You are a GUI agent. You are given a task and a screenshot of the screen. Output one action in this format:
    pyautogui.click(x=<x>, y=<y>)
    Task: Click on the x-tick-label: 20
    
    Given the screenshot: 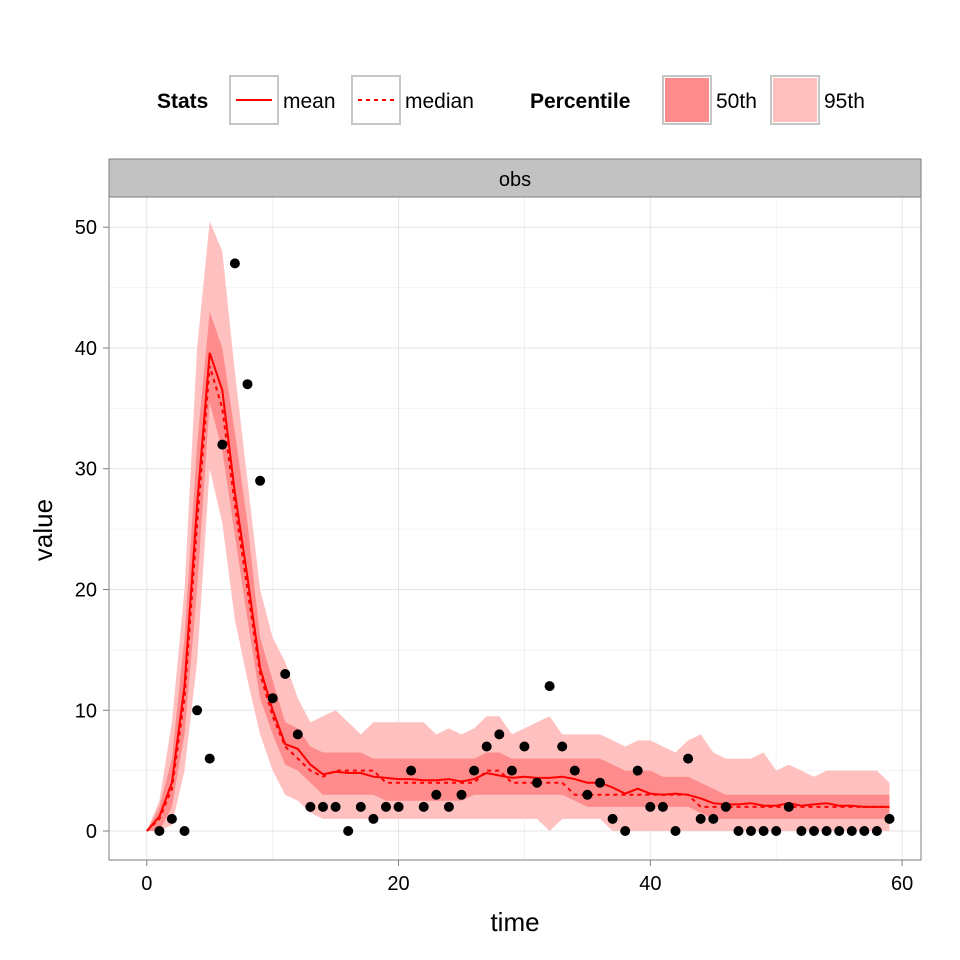 What is the action you would take?
    pyautogui.click(x=398, y=884)
    